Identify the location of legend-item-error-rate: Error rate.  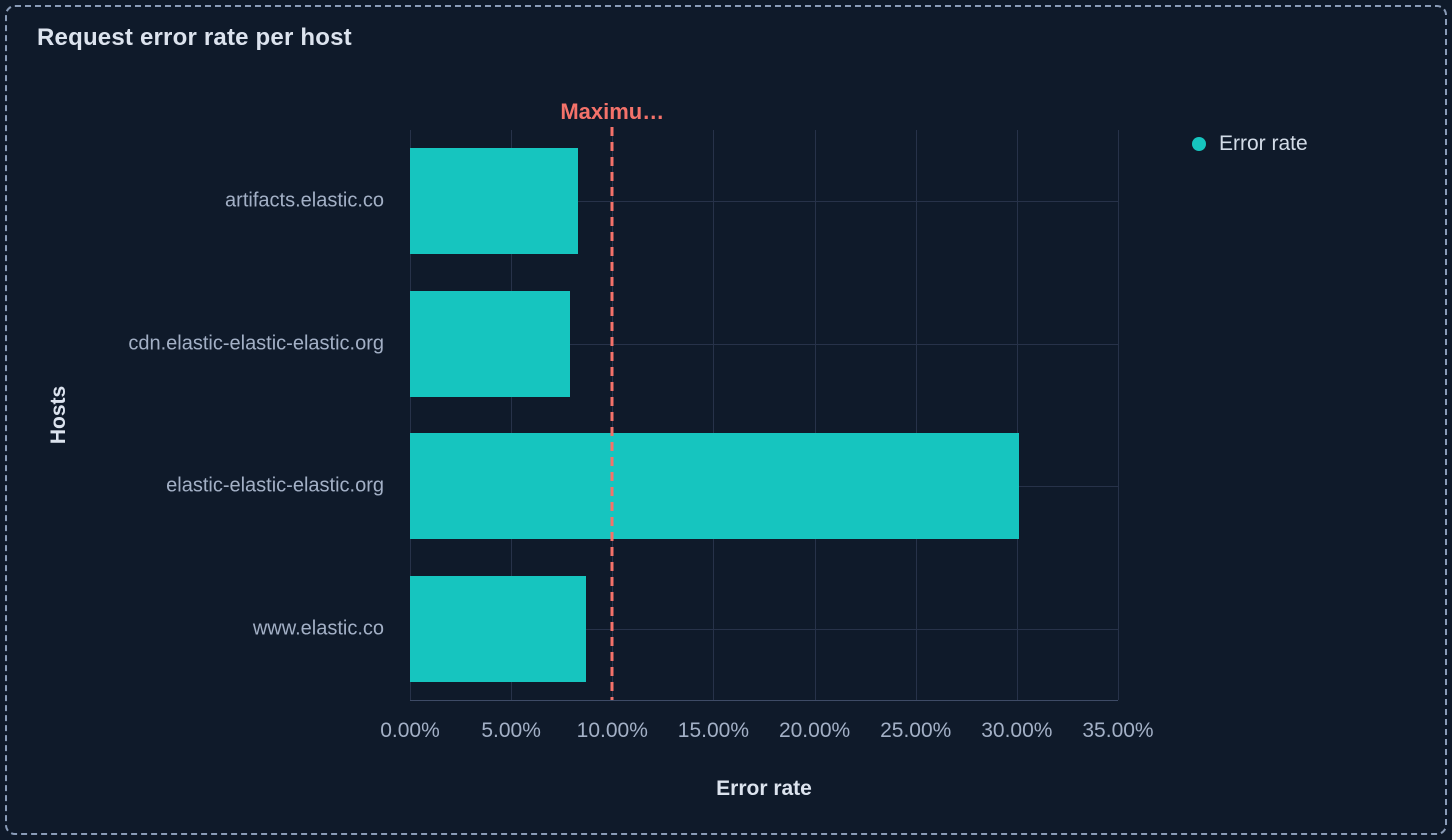
(1250, 144).